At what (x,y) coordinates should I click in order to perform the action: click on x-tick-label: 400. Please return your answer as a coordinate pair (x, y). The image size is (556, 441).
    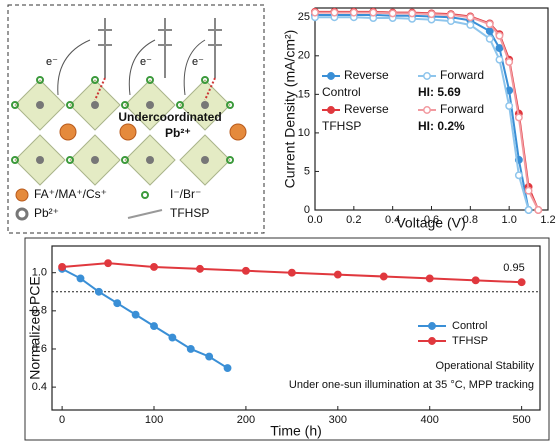
    Looking at the image, I should click on (430, 420).